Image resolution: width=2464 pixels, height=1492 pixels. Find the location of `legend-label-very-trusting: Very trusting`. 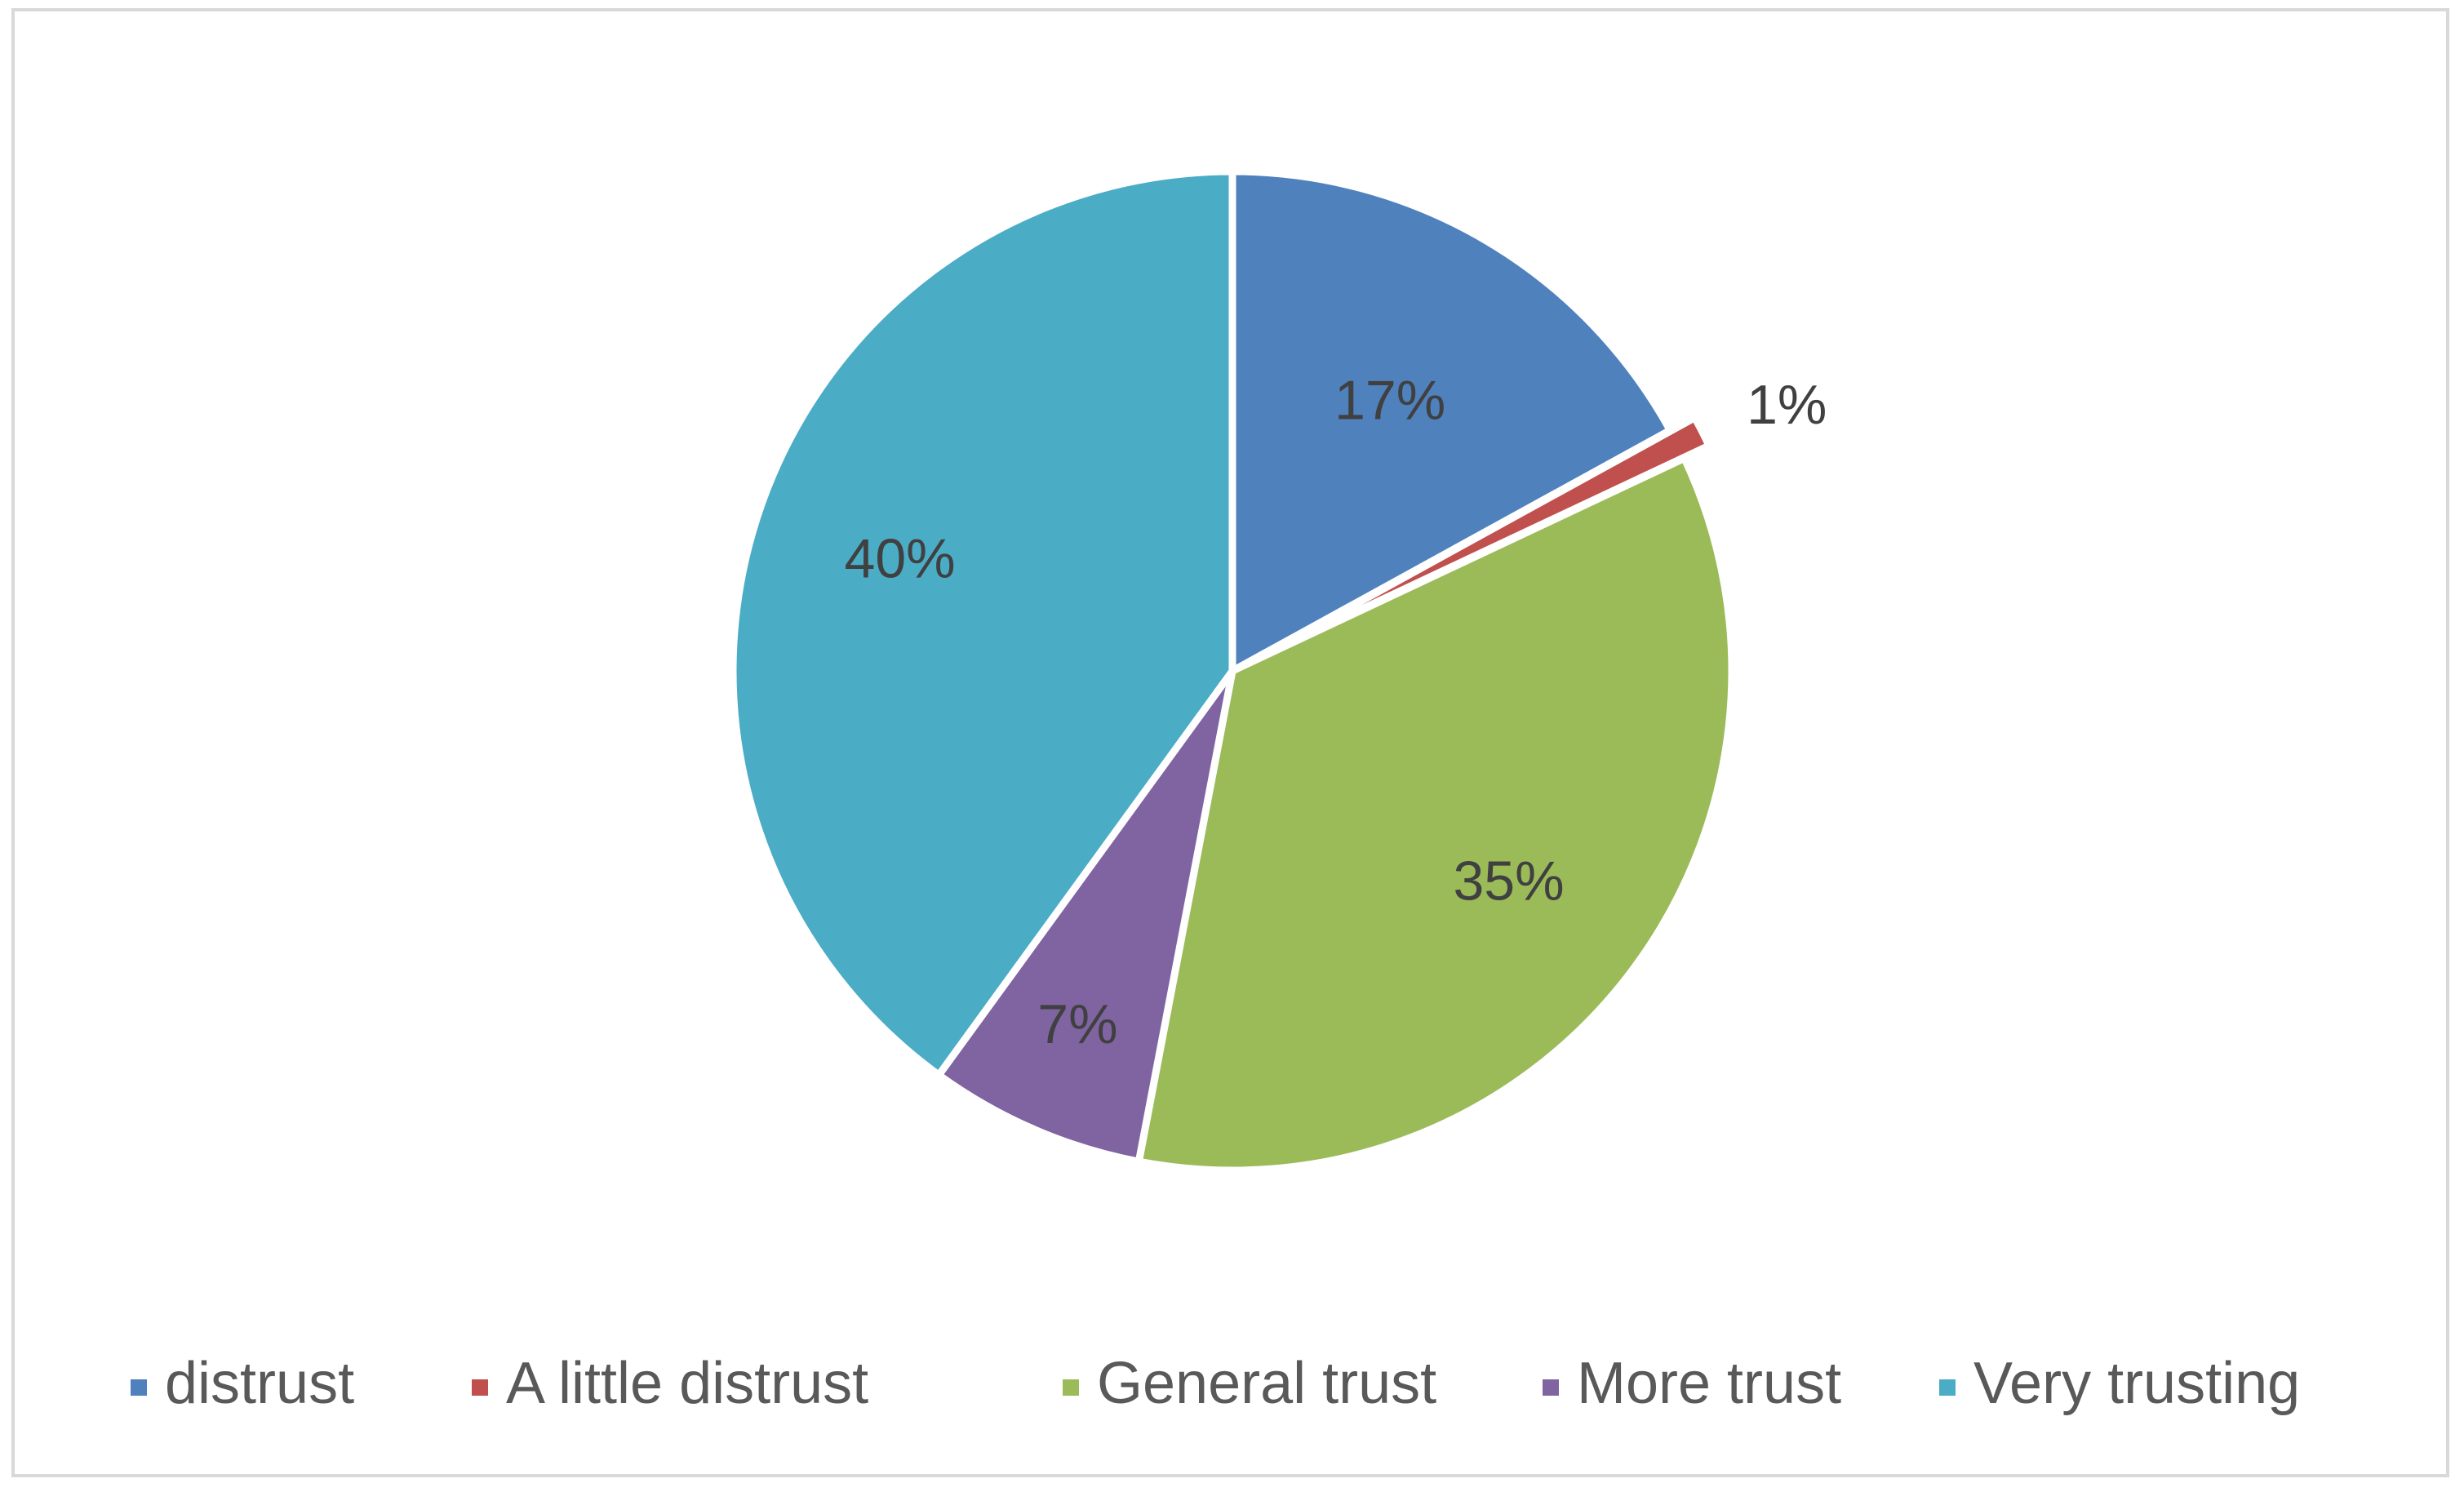

legend-label-very-trusting: Very trusting is located at coordinates (2136, 1383).